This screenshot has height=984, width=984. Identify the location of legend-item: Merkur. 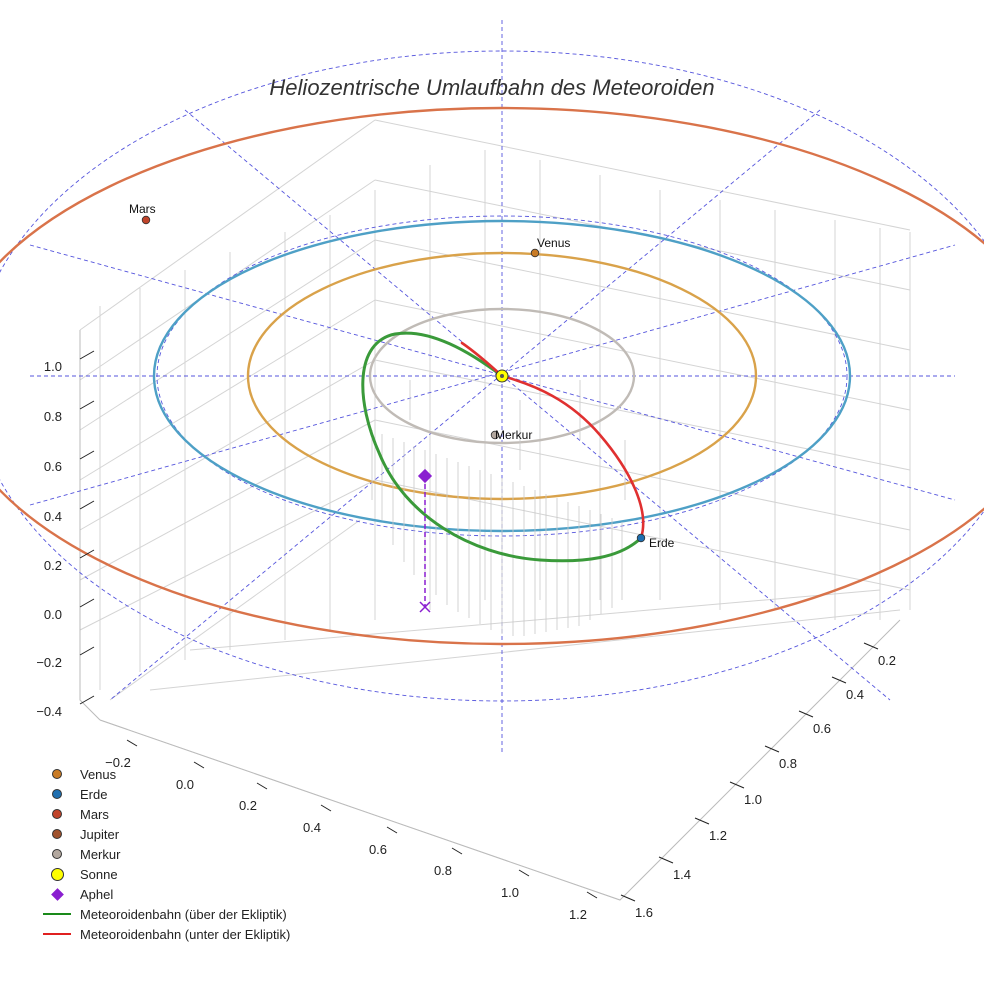
(165, 854).